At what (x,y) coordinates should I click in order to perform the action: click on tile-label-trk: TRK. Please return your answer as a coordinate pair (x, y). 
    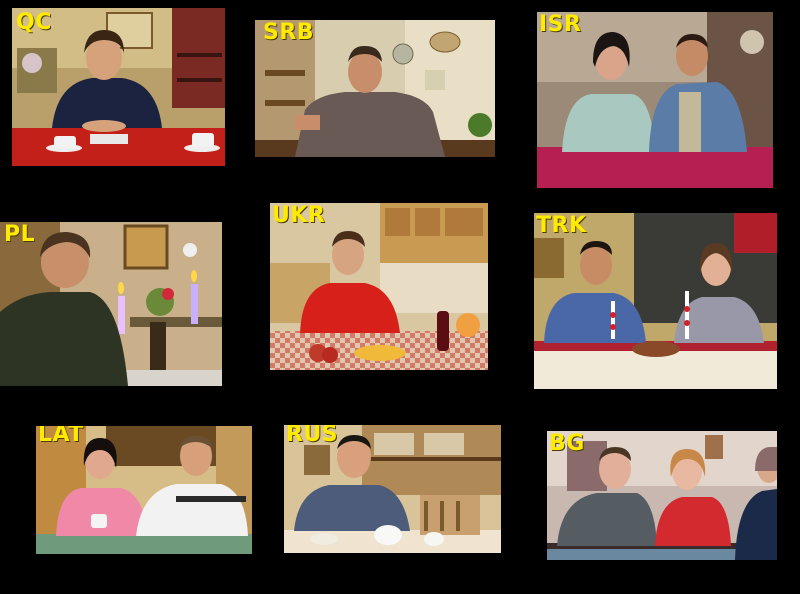
    Looking at the image, I should click on (561, 225).